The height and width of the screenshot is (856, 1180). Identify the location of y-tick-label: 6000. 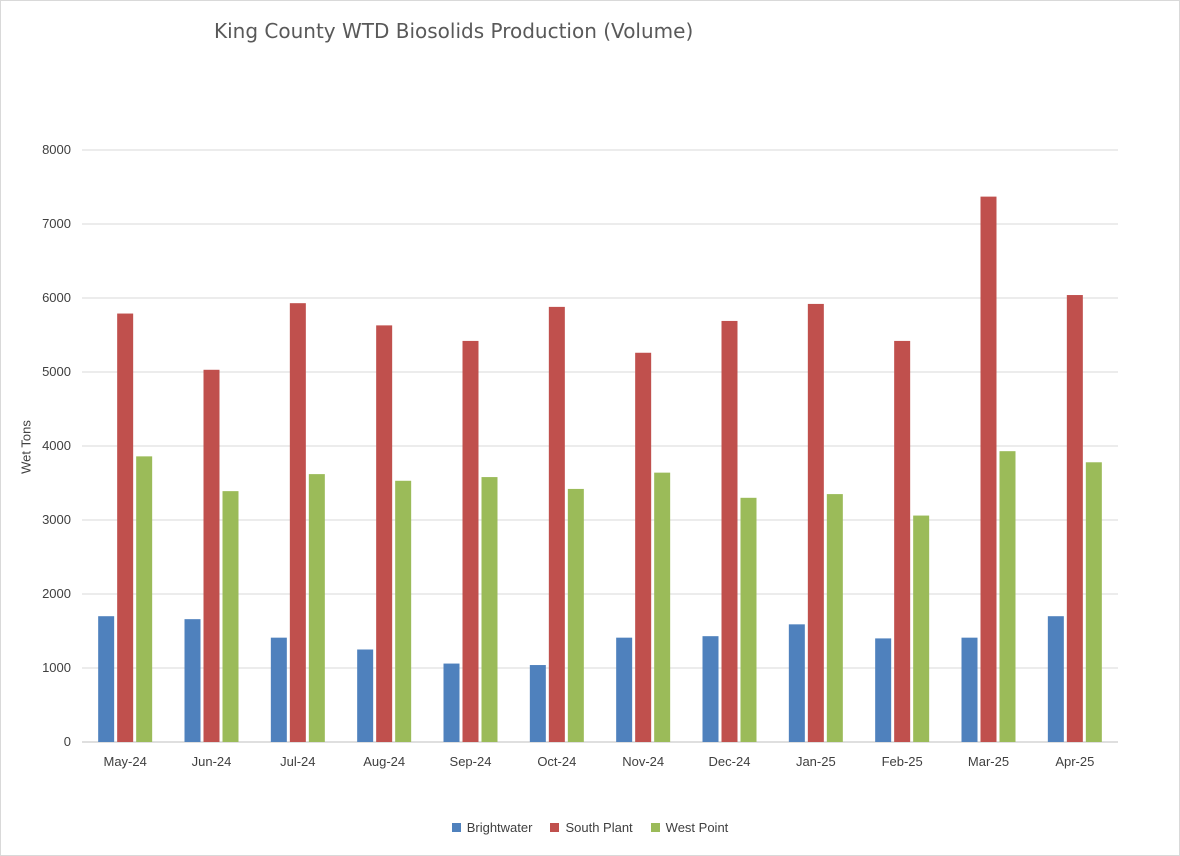
(56, 297).